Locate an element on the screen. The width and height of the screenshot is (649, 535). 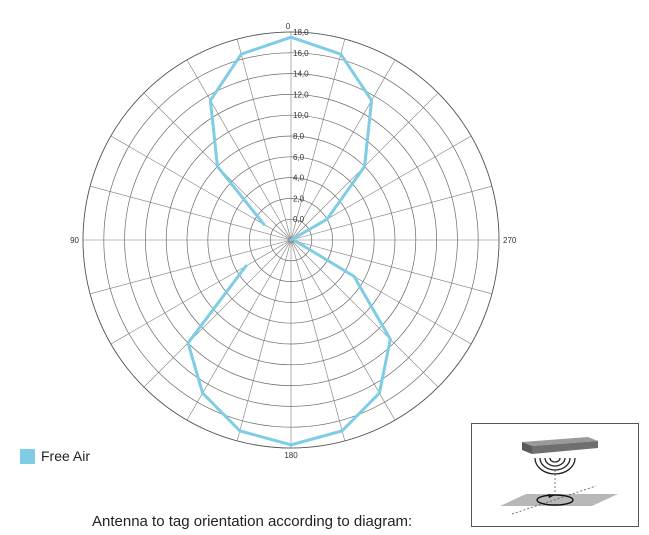
rotation-axis-line is located at coordinates (554, 500).